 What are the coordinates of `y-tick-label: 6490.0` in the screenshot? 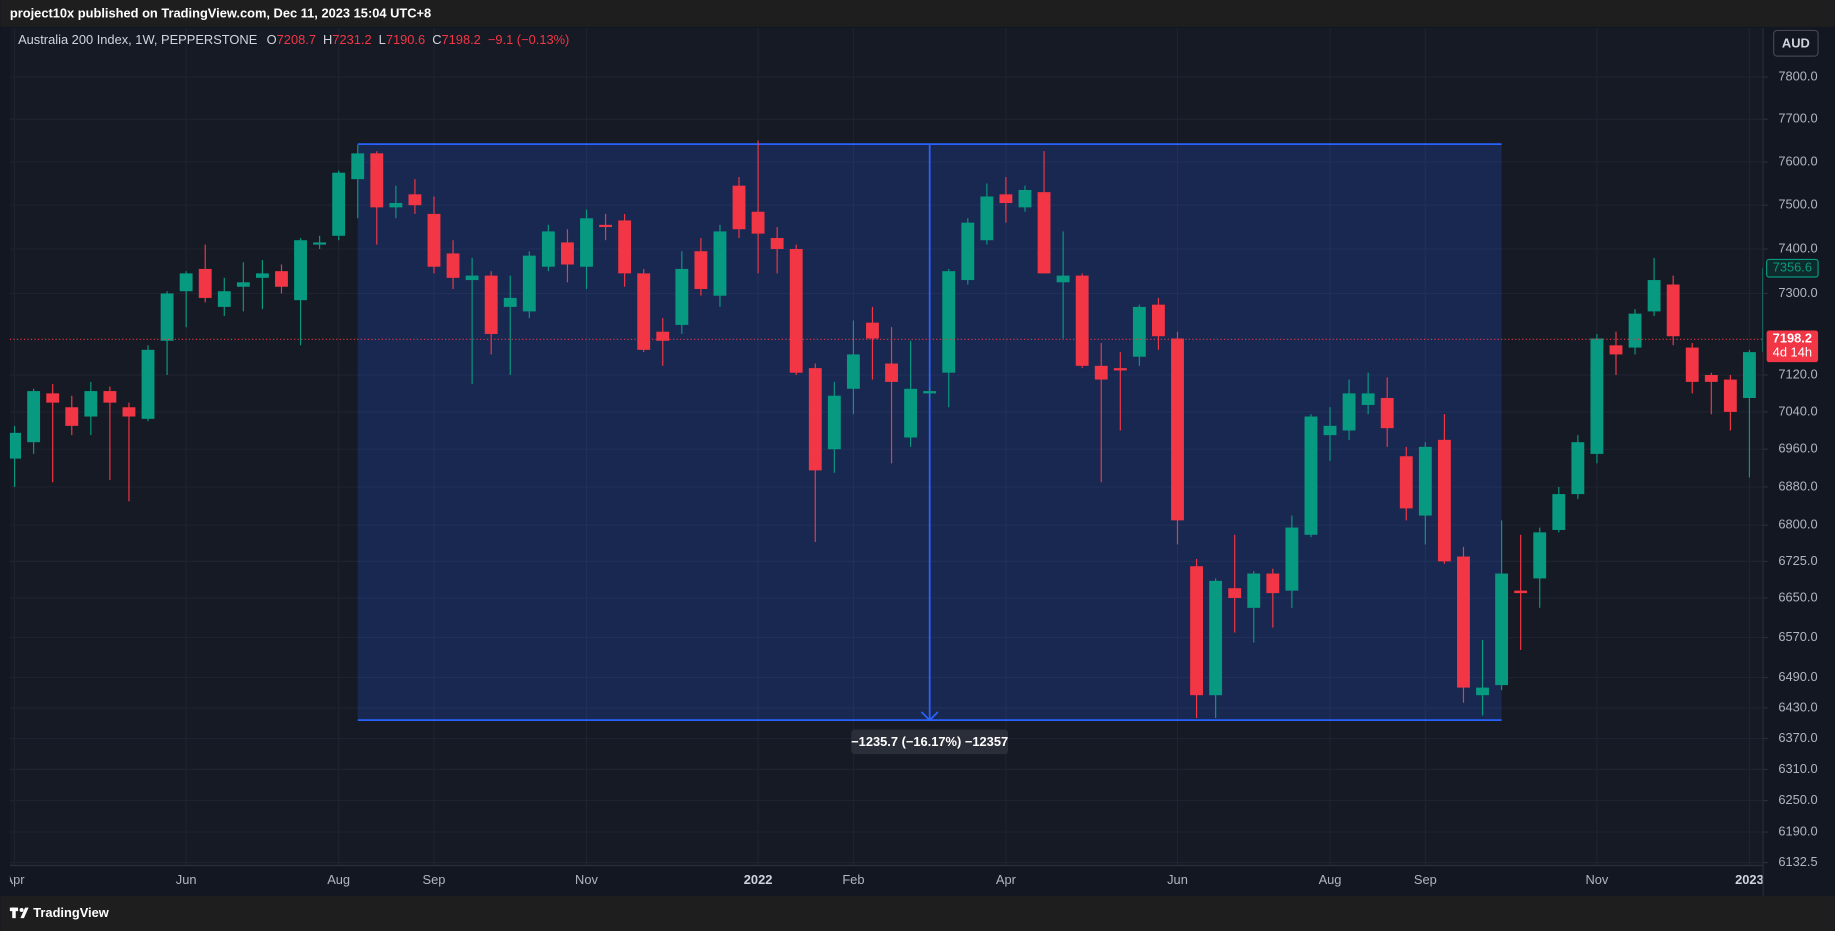 It's located at (1797, 676).